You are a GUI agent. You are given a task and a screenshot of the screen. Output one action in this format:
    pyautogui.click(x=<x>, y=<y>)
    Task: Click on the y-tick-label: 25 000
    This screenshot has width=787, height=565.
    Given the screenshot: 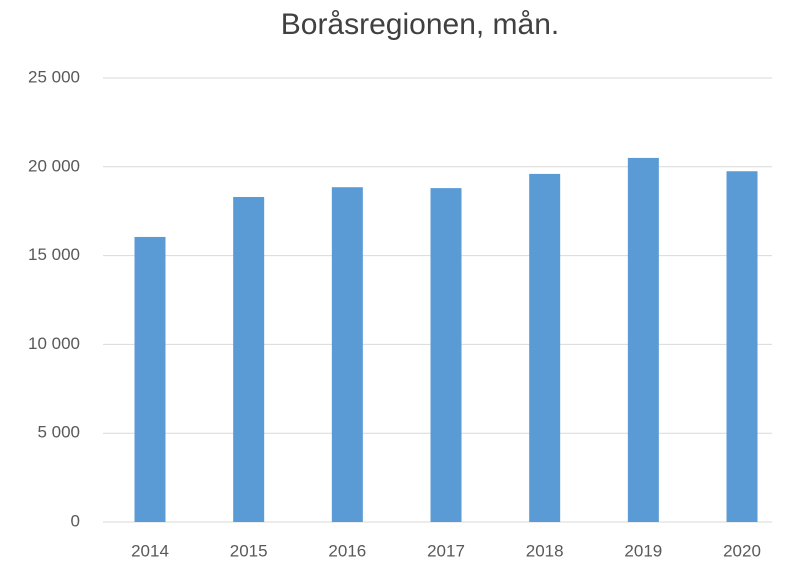 What is the action you would take?
    pyautogui.click(x=54, y=76)
    